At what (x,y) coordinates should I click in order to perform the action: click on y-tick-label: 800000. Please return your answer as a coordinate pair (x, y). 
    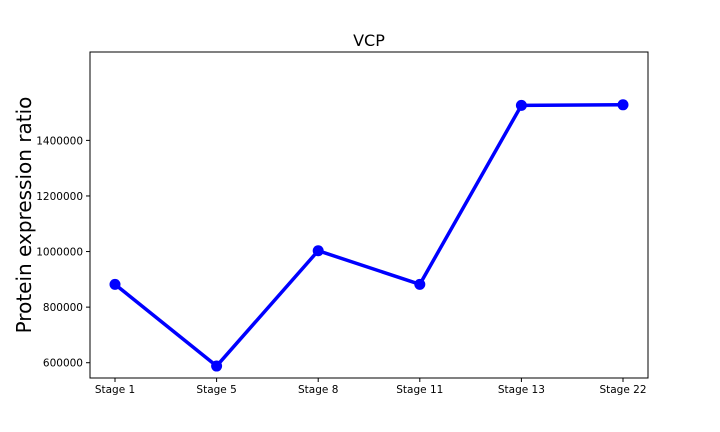
    Looking at the image, I should click on (63, 308).